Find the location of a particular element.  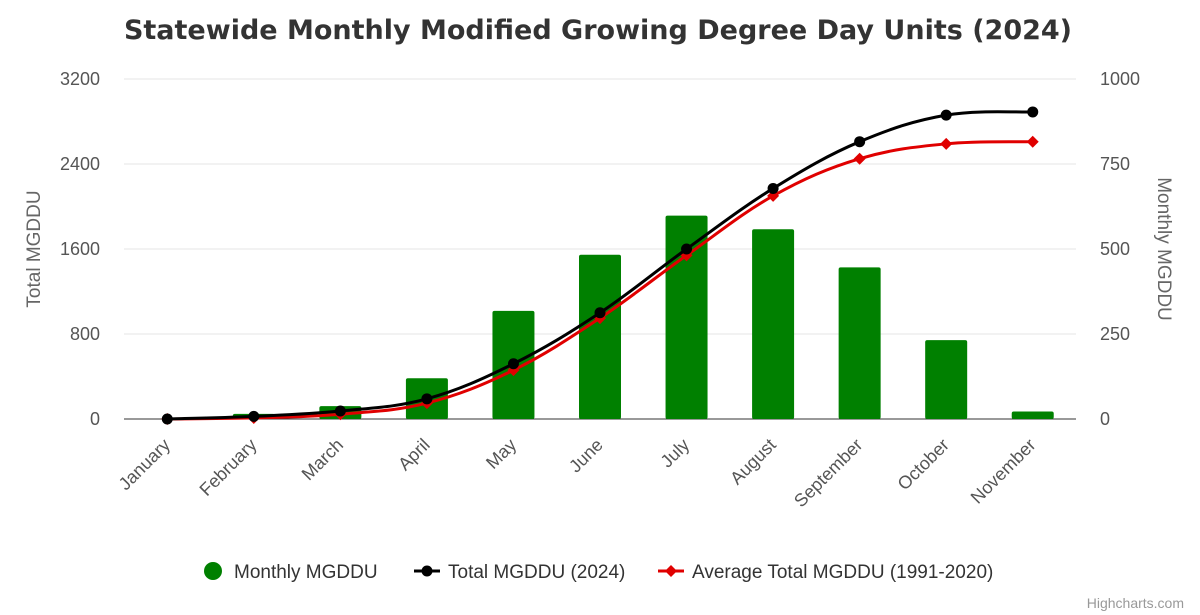

legend-label: Total MGDDU (2024) is located at coordinates (536, 572).